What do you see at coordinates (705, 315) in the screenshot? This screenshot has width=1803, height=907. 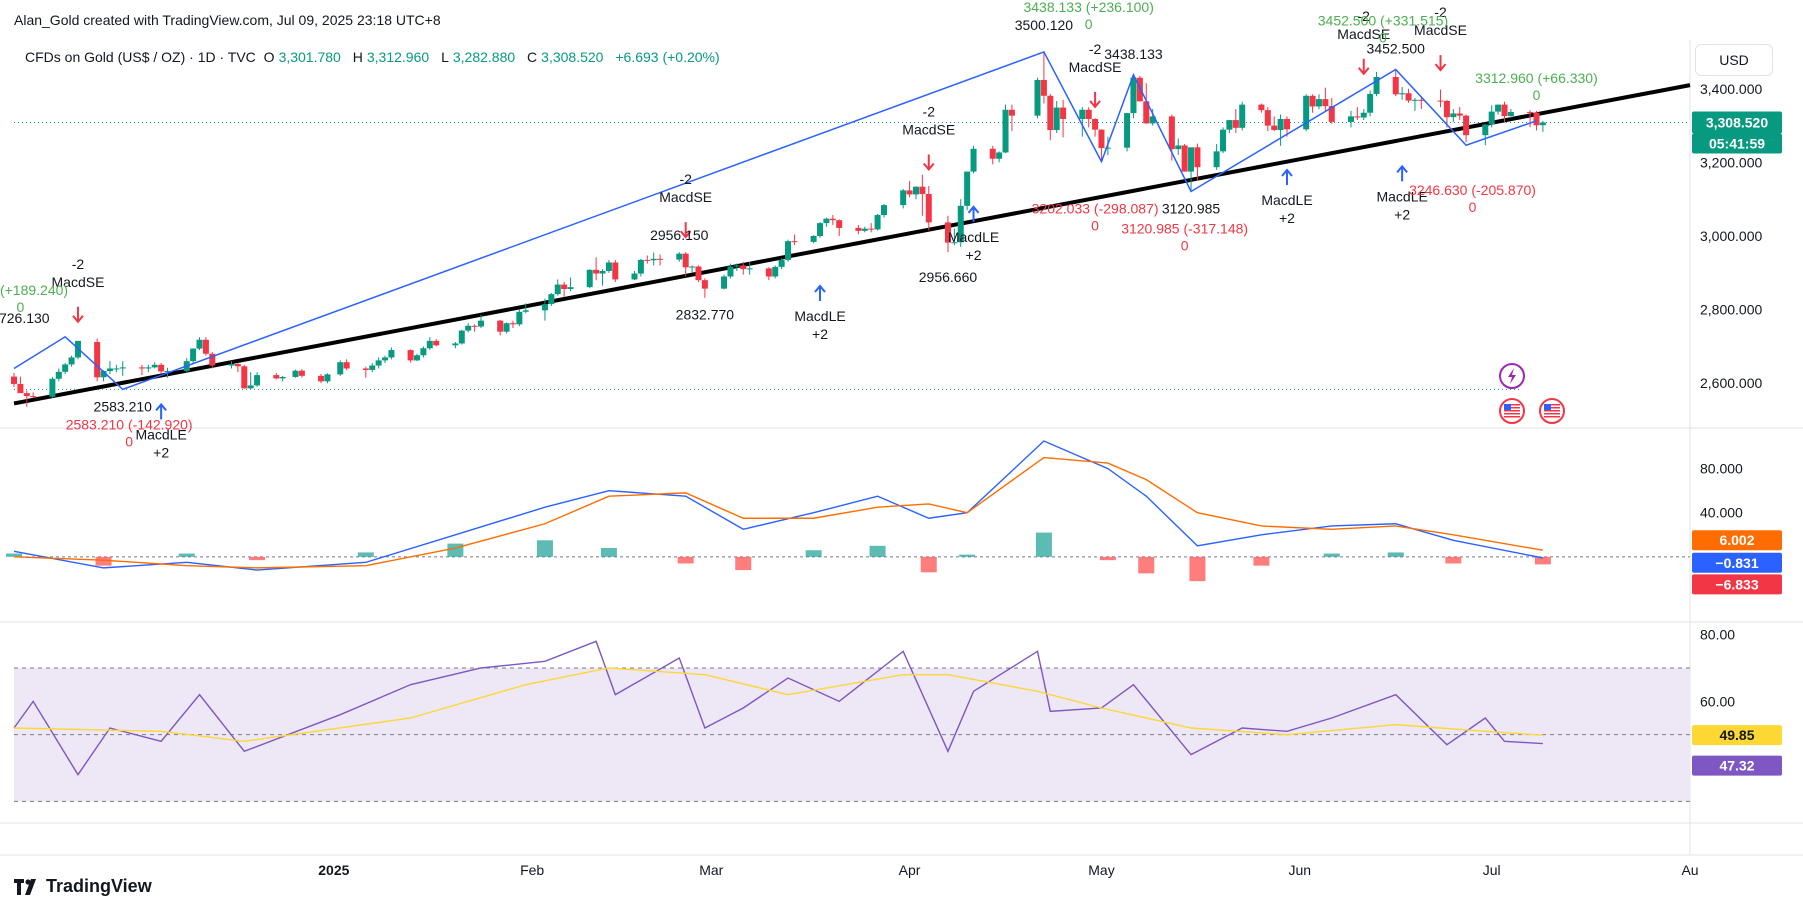 I see `pivot-price-label: 2832.770` at bounding box center [705, 315].